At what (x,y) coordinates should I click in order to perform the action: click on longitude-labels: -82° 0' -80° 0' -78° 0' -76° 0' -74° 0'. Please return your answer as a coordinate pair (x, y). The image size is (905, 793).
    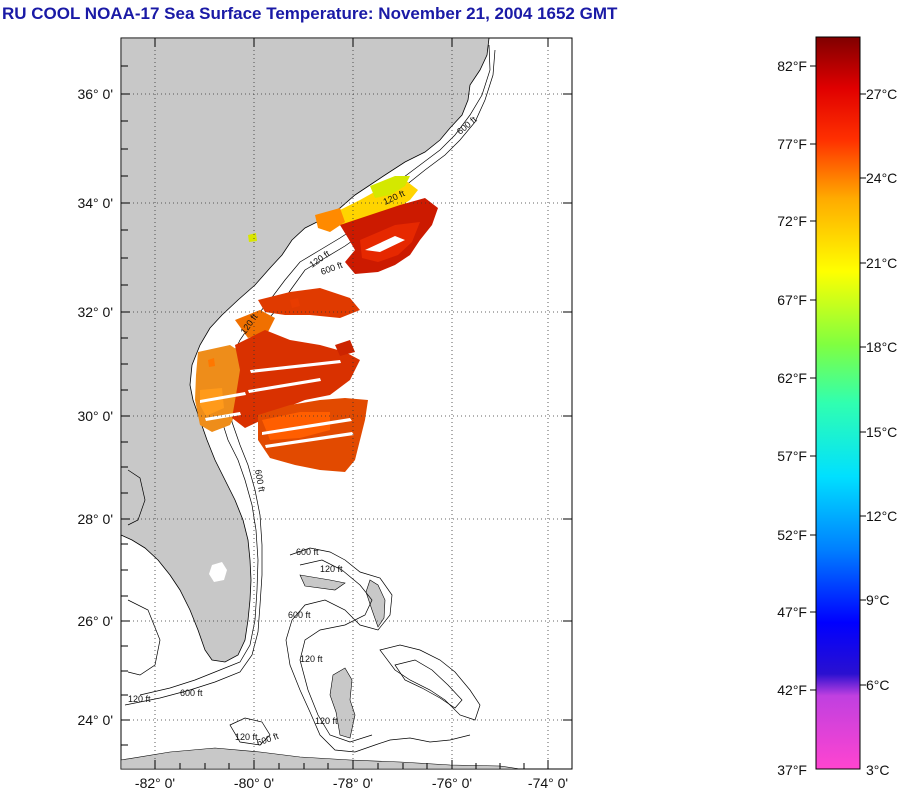
    Looking at the image, I should click on (351, 783).